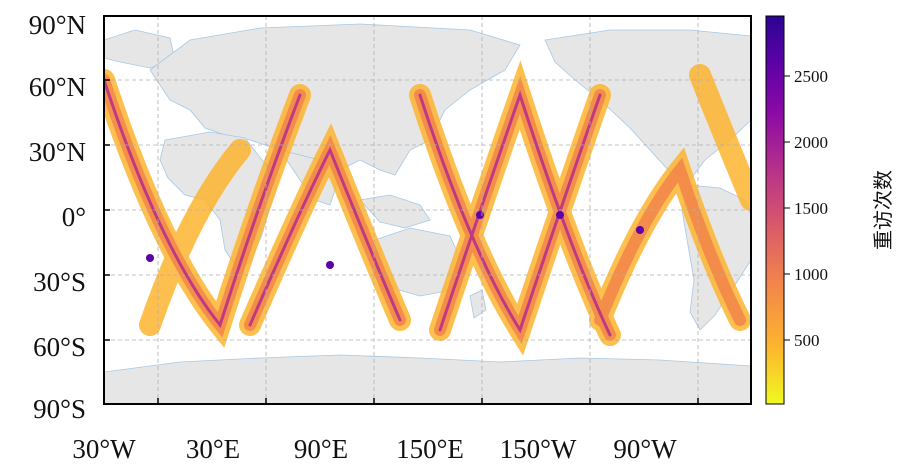 This screenshot has width=900, height=475. Describe the element at coordinates (57, 217) in the screenshot. I see `lat-tick-labels: 90°N 60°N 30°N 0° 30°S 60°S 90°S` at that location.